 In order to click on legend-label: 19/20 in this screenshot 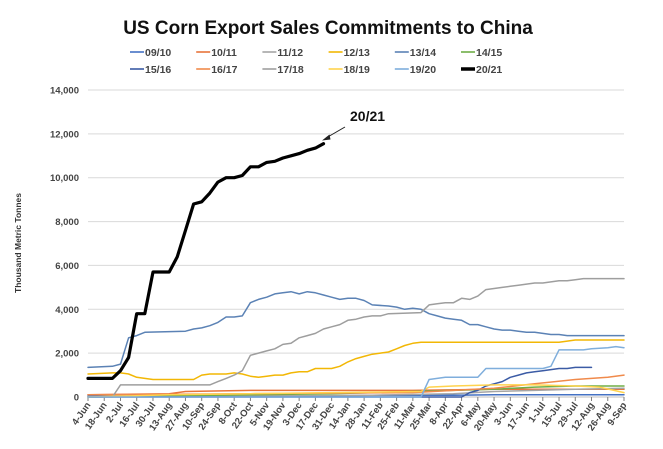, I will do `click(423, 70)`.